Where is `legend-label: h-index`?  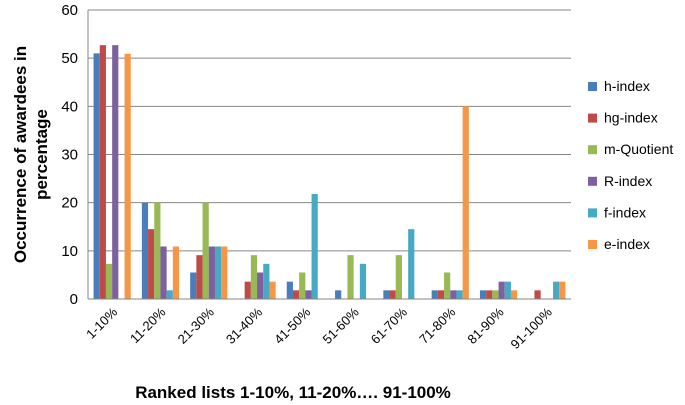
legend-label: h-index is located at coordinates (627, 86).